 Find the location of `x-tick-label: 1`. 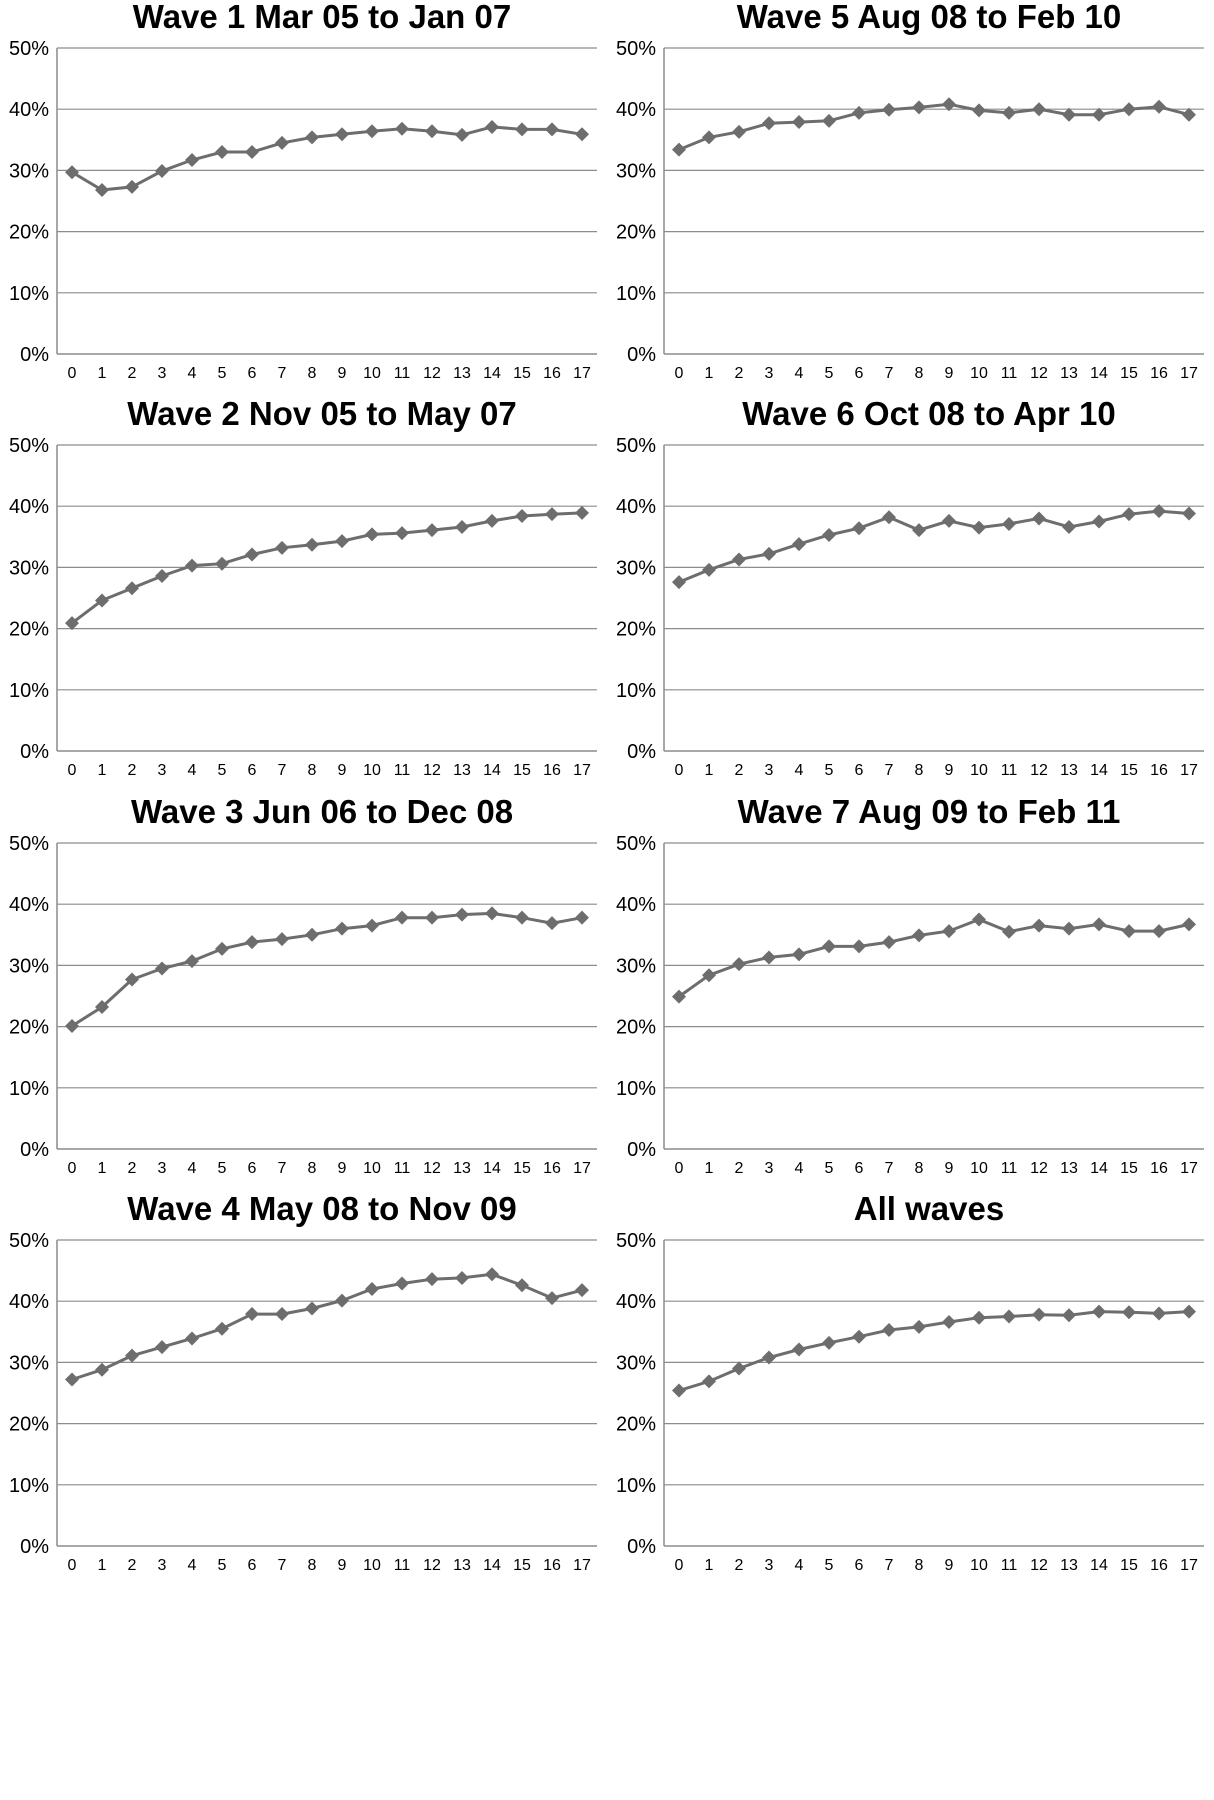

x-tick-label: 1 is located at coordinates (102, 373).